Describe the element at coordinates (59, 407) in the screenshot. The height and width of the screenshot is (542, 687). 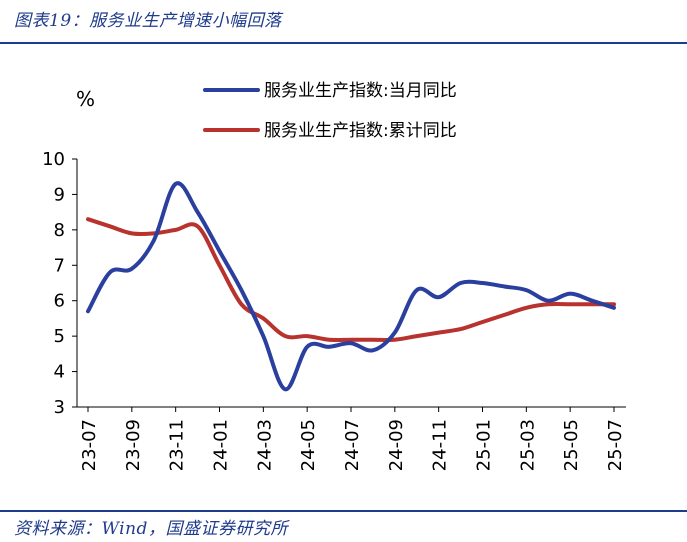
I see `y-tick-label: 3` at that location.